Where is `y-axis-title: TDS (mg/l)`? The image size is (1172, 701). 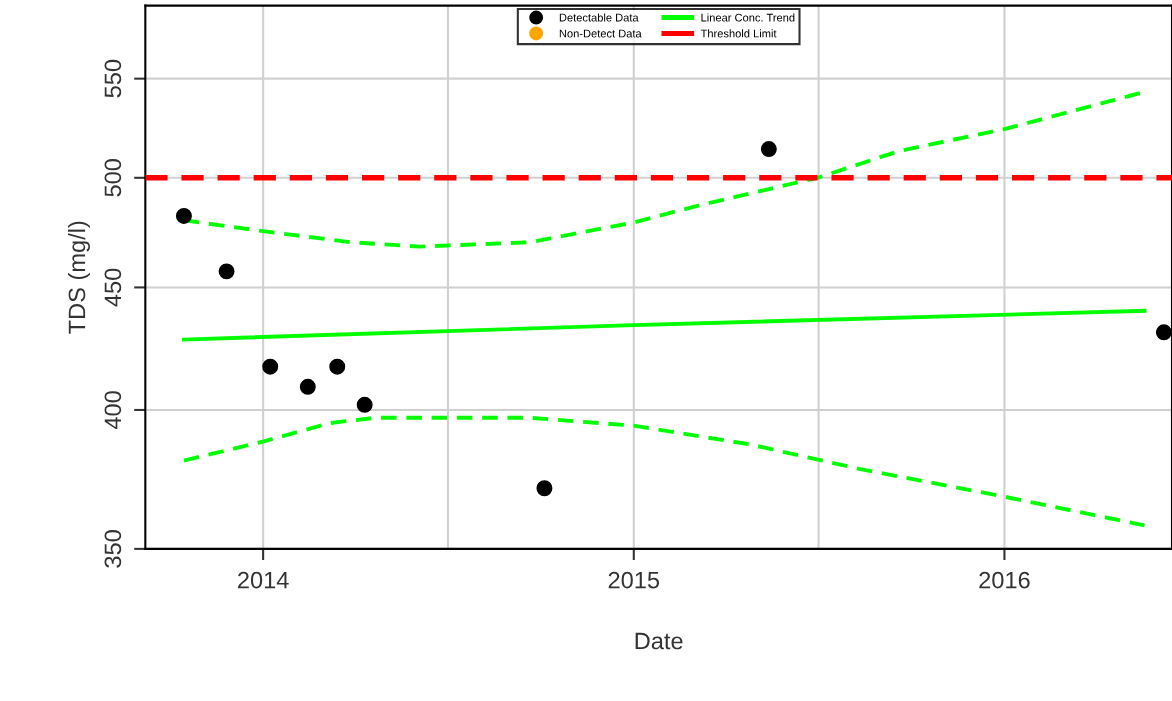 y-axis-title: TDS (mg/l) is located at coordinates (78, 277).